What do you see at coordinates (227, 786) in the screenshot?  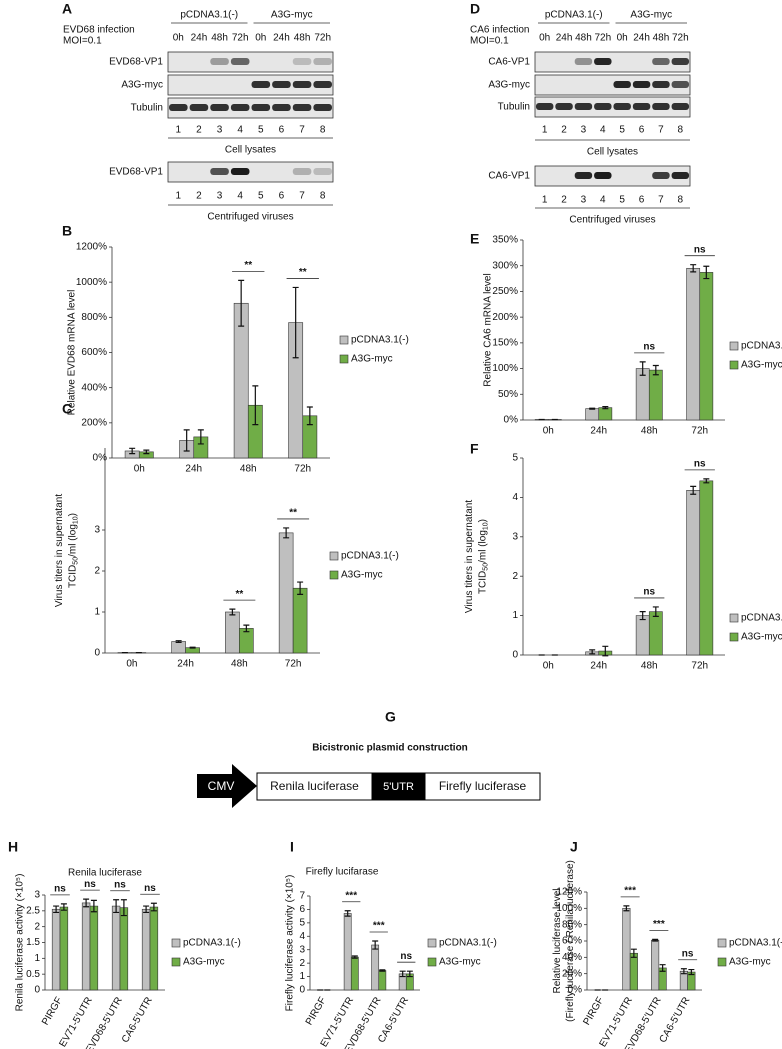 I see `promoter-arrow` at bounding box center [227, 786].